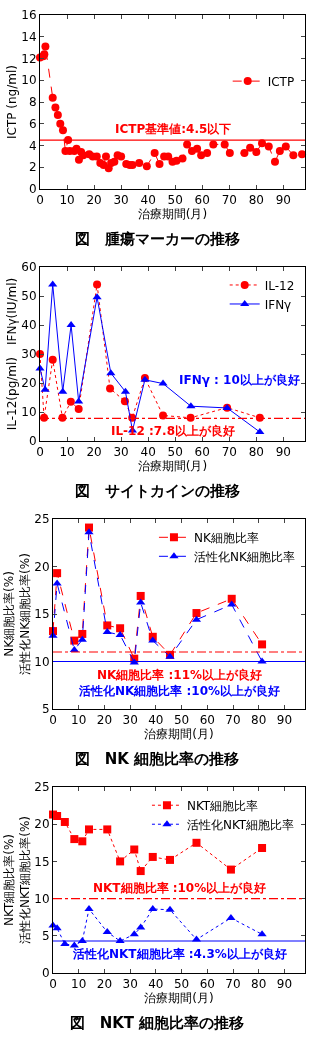  What do you see at coordinates (173, 431) in the screenshot?
I see `ref-line-label: IL-12 :7.8以上が良好` at bounding box center [173, 431].